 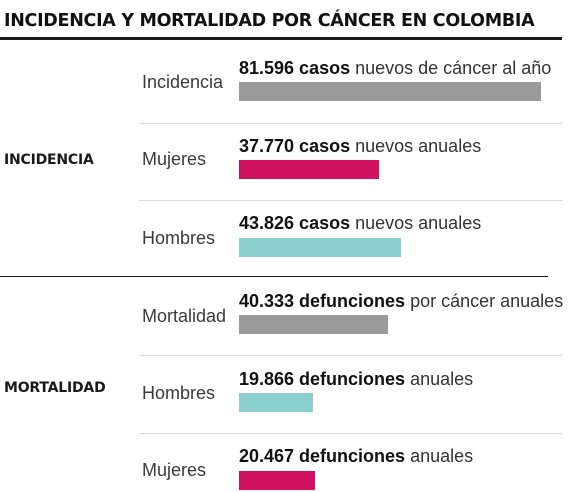 I want to click on row-text-mujeres-incidencia: 37.770 casos nuevos anuales, so click(x=360, y=146).